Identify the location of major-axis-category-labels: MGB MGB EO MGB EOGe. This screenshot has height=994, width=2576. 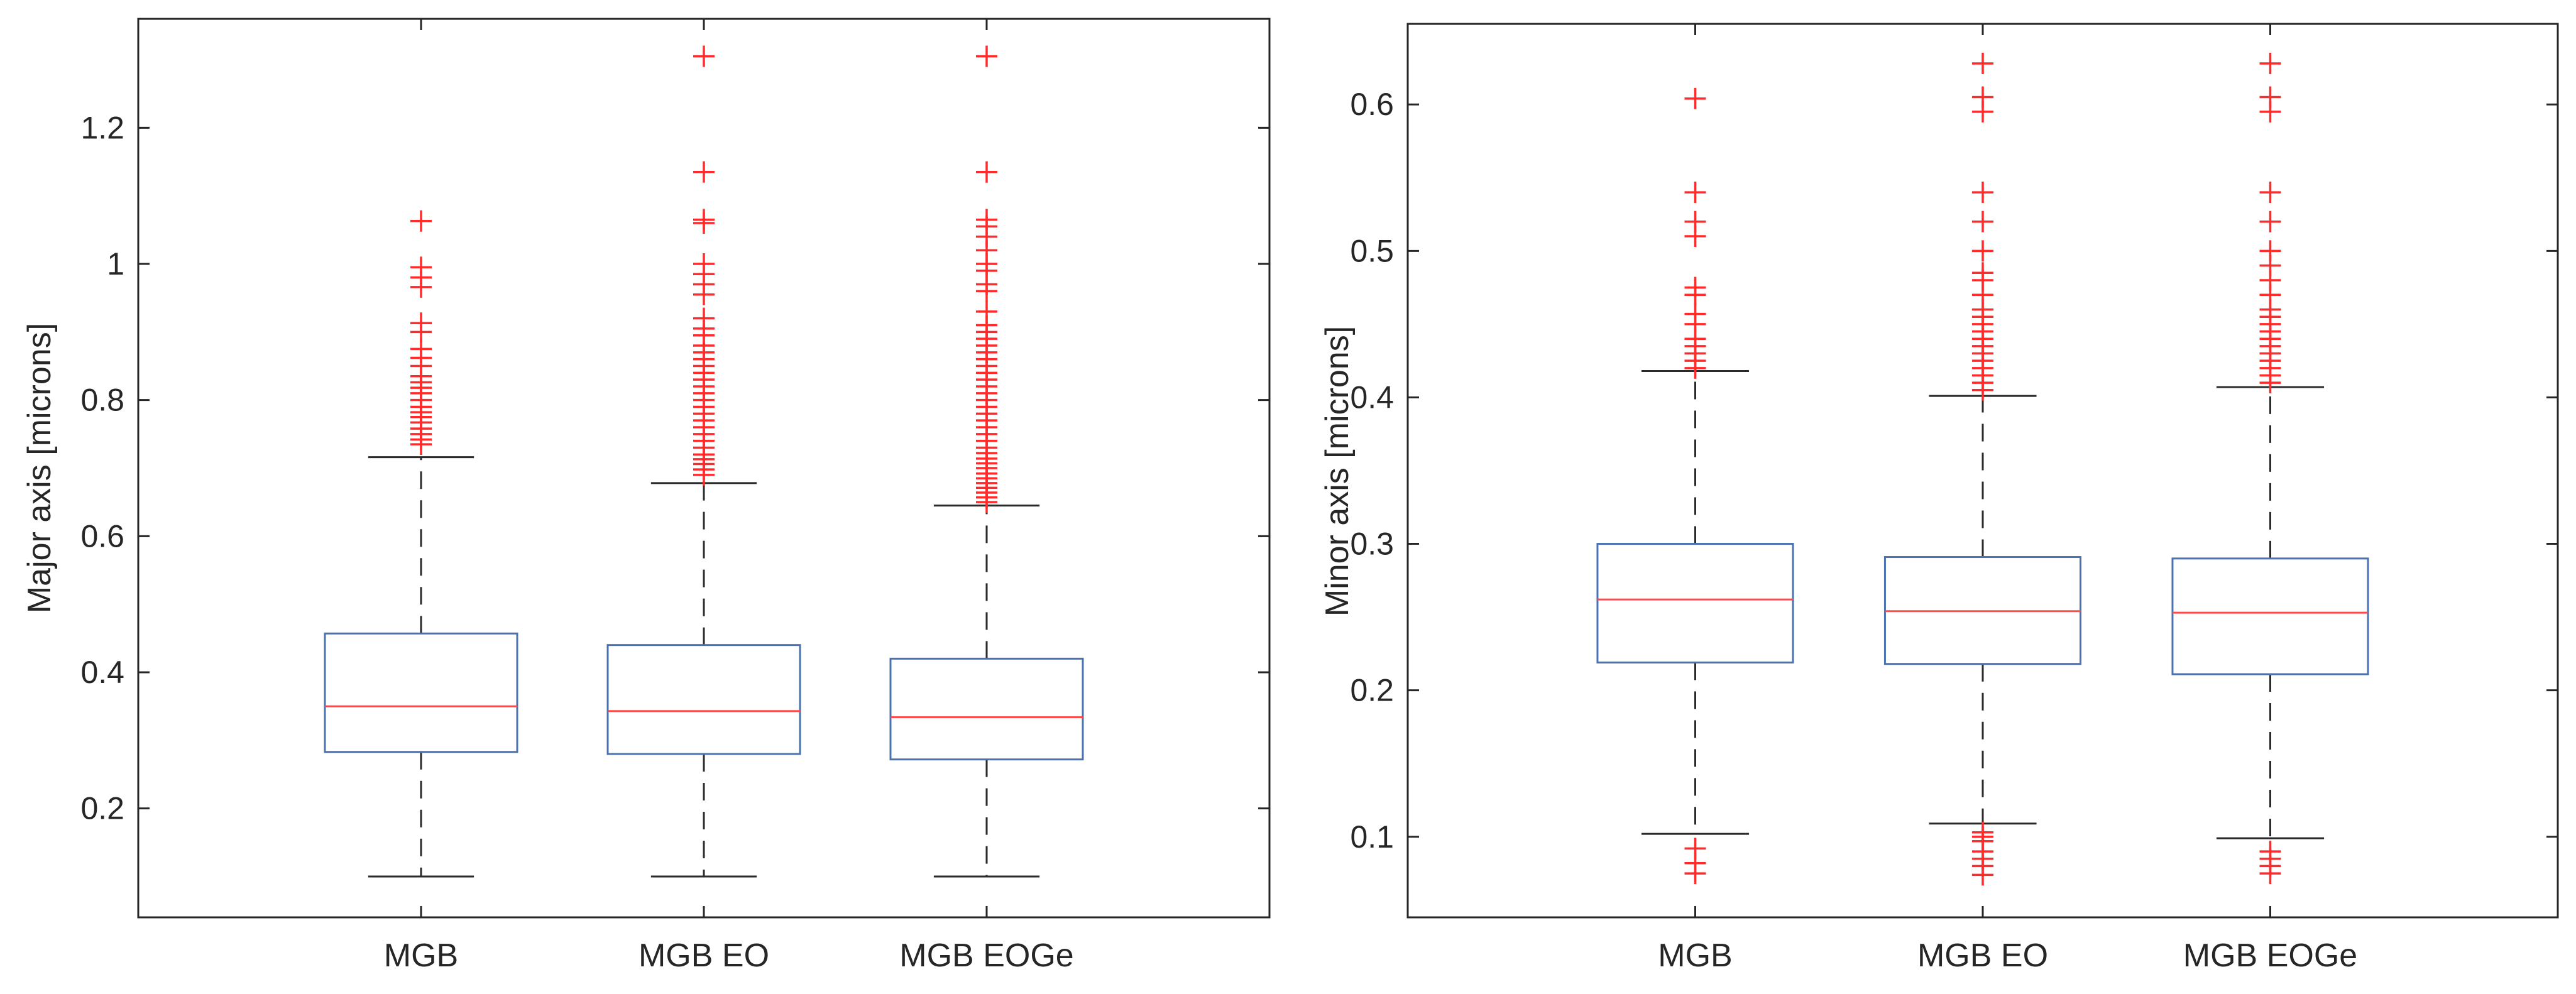
(729, 955).